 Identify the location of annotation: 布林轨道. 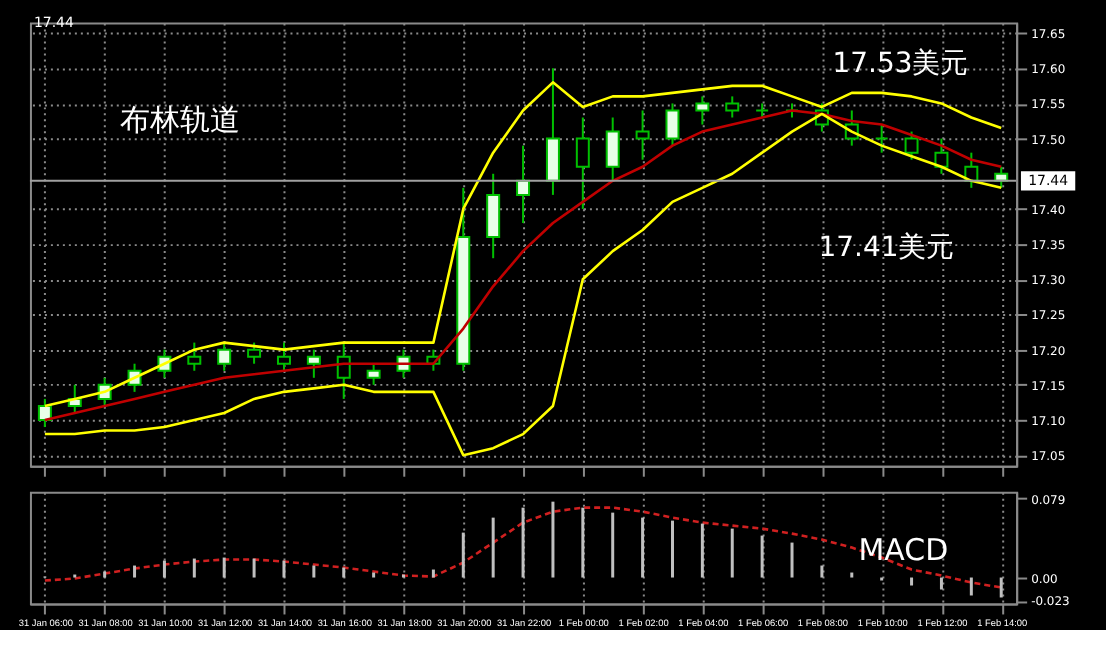
(179, 120).